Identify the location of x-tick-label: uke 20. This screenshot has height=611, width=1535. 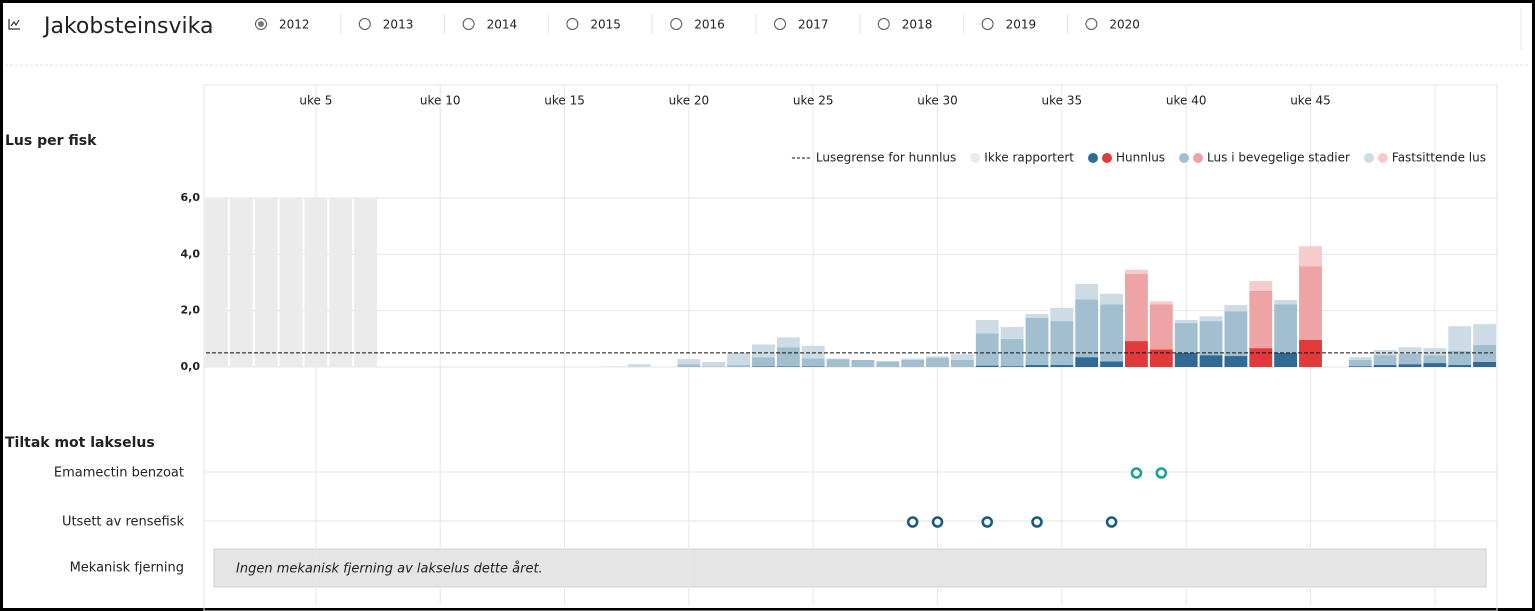
(689, 101).